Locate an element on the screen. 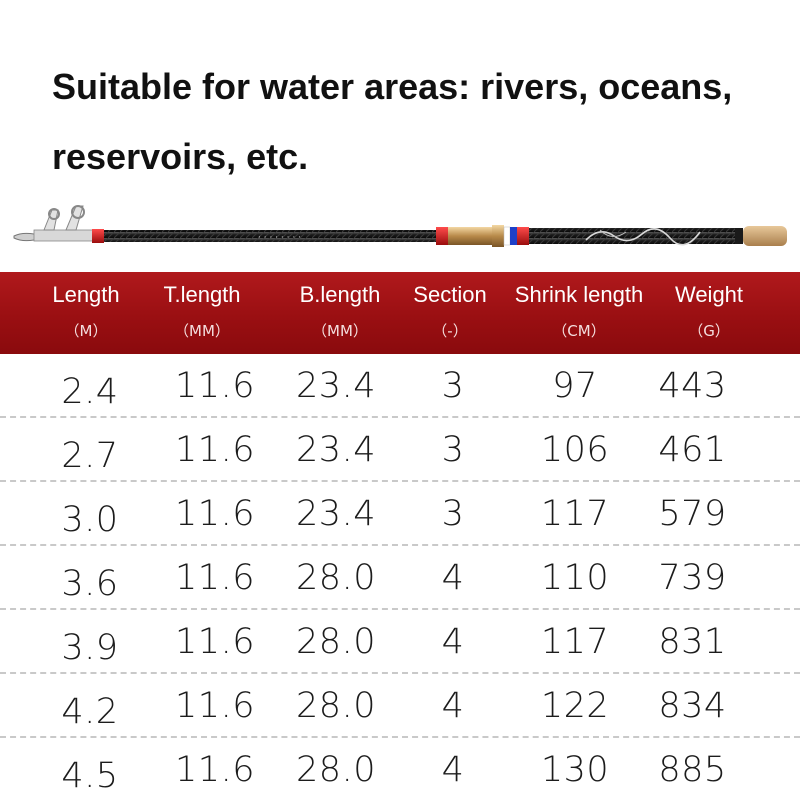  cell-weight: 834 is located at coordinates (692, 706).